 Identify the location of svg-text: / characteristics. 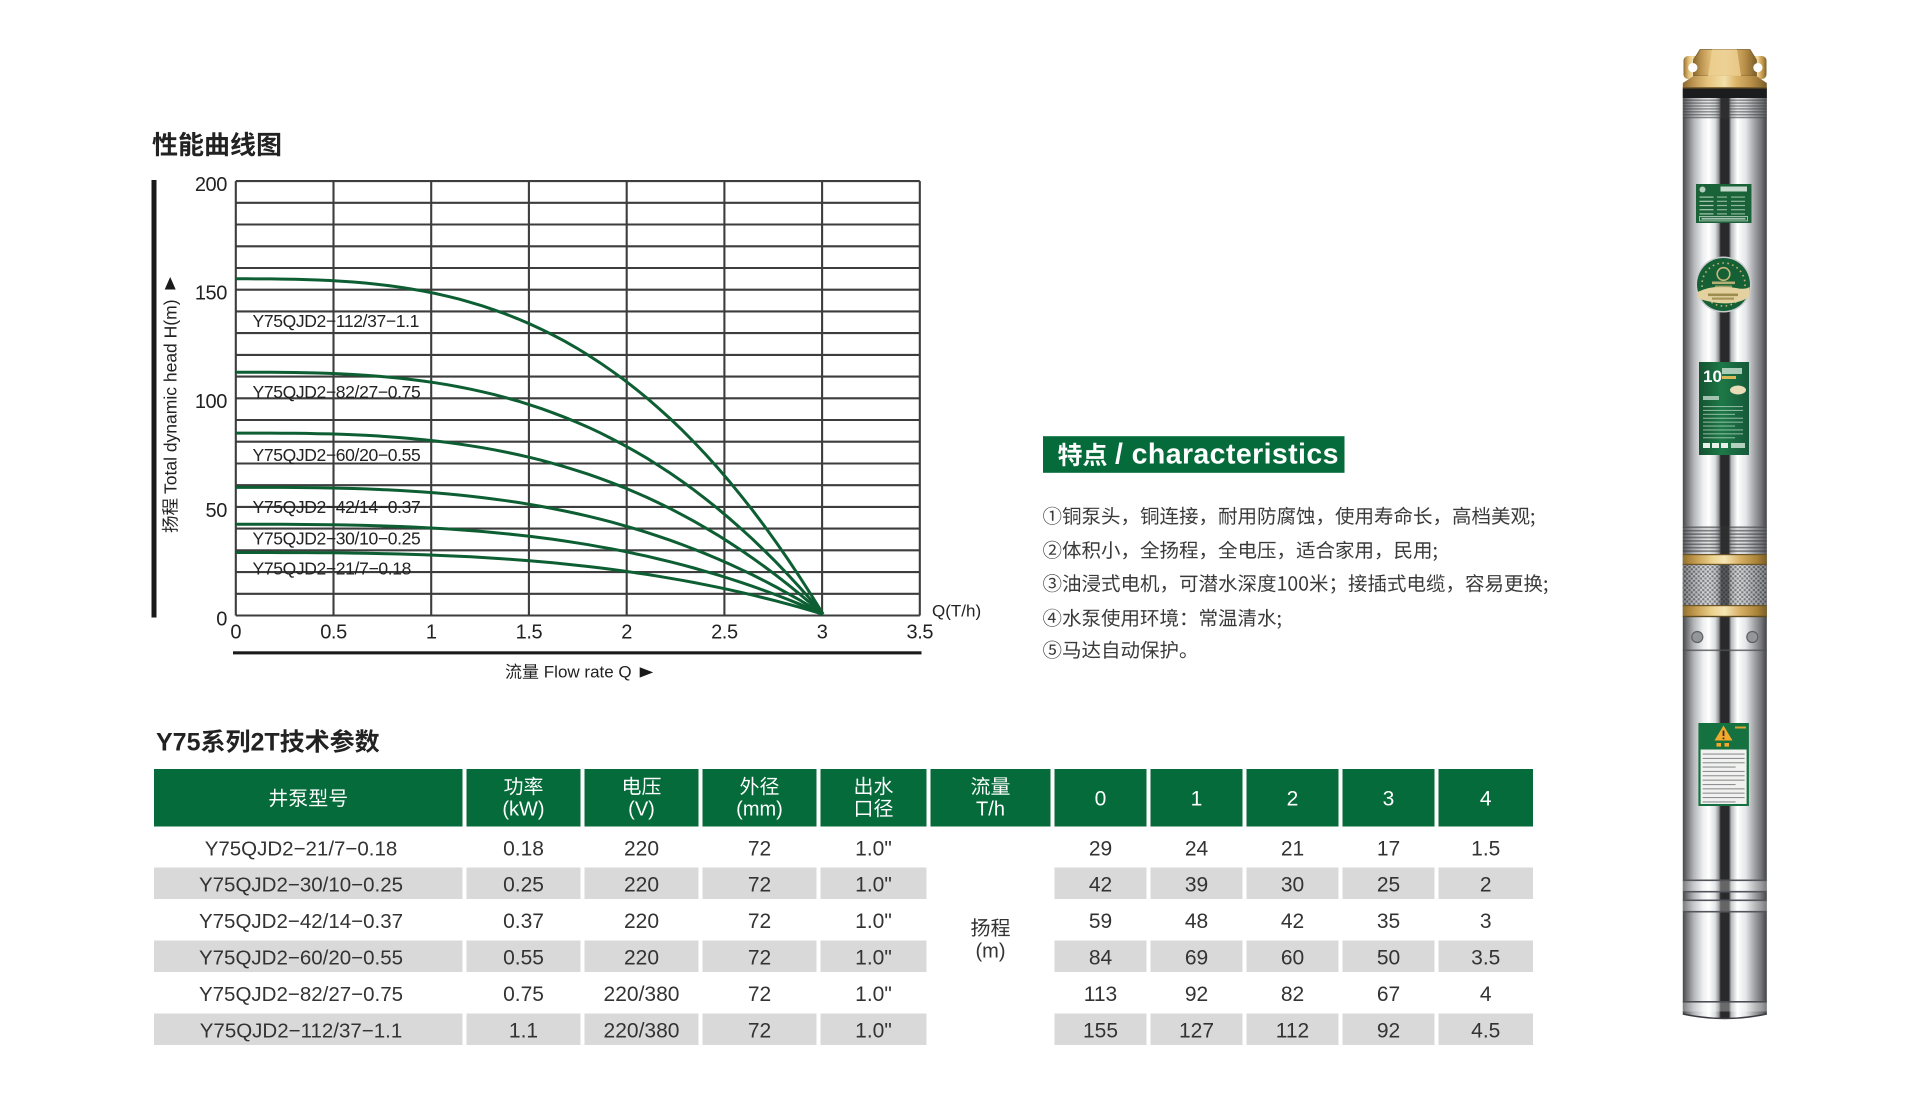
(1227, 455).